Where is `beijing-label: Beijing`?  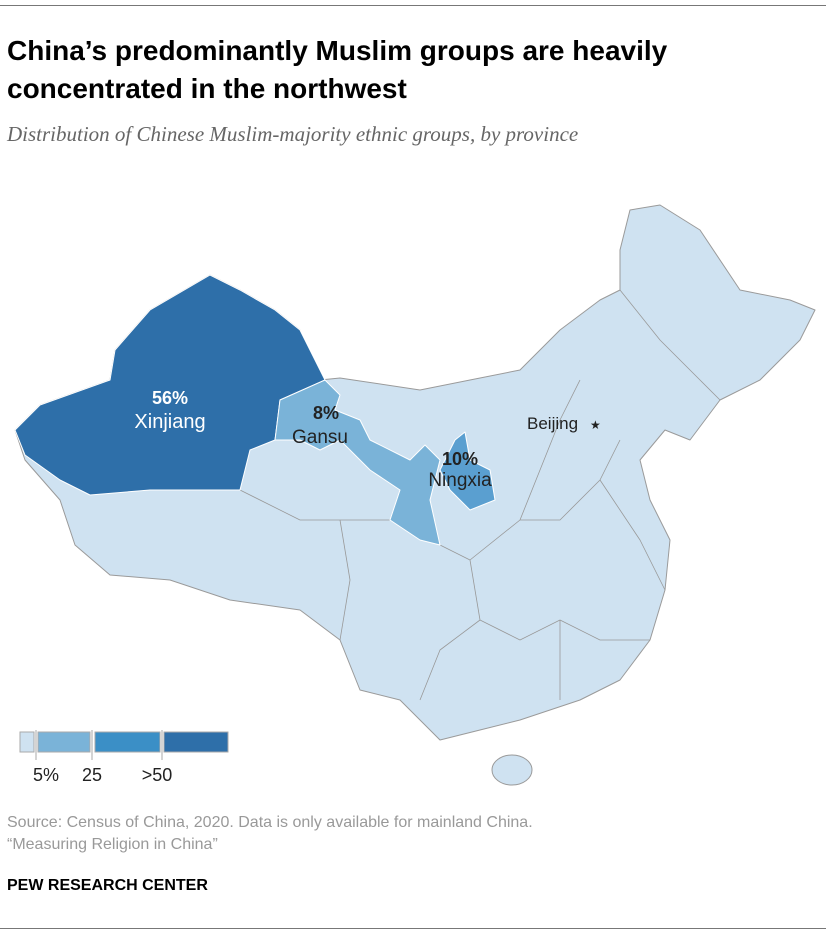
beijing-label: Beijing is located at coordinates (552, 423).